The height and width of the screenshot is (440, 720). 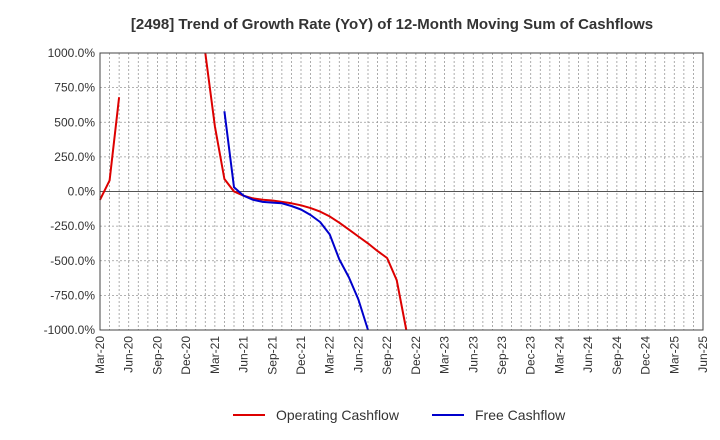 I want to click on x-tick-label: Dec-22, so click(x=416, y=355).